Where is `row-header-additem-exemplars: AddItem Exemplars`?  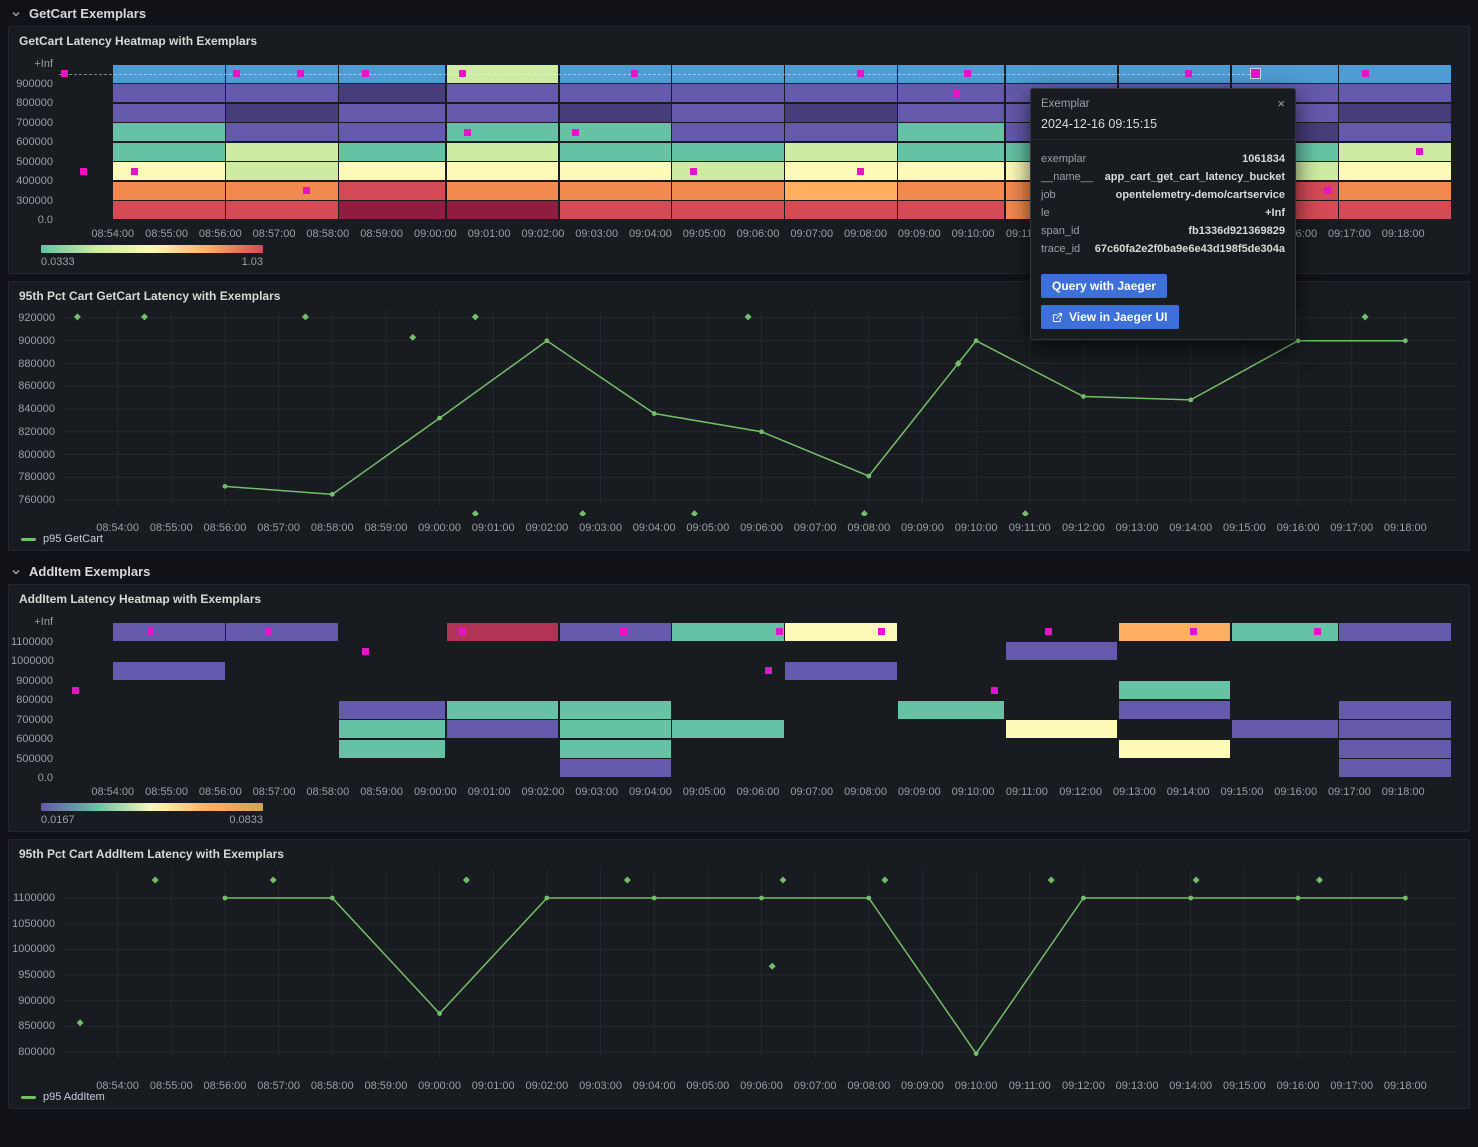
row-header-additem-exemplars: AddItem Exemplars is located at coordinates (739, 571).